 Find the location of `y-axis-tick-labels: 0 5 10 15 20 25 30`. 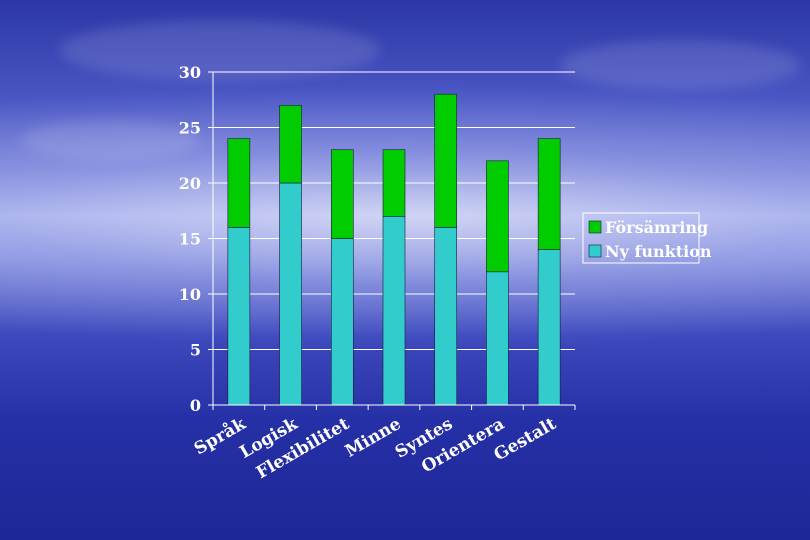

y-axis-tick-labels: 0 5 10 15 20 25 30 is located at coordinates (190, 239).